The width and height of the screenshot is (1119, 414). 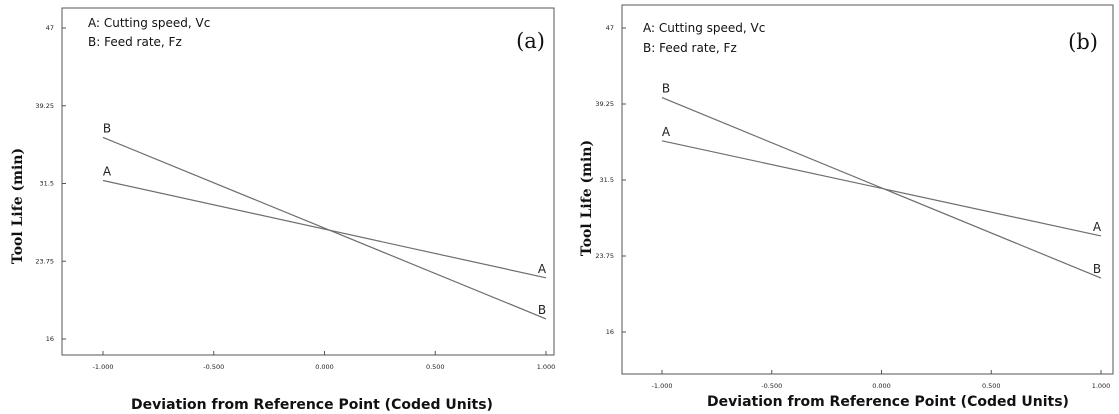 I want to click on panel-label: (b), so click(x=1083, y=42).